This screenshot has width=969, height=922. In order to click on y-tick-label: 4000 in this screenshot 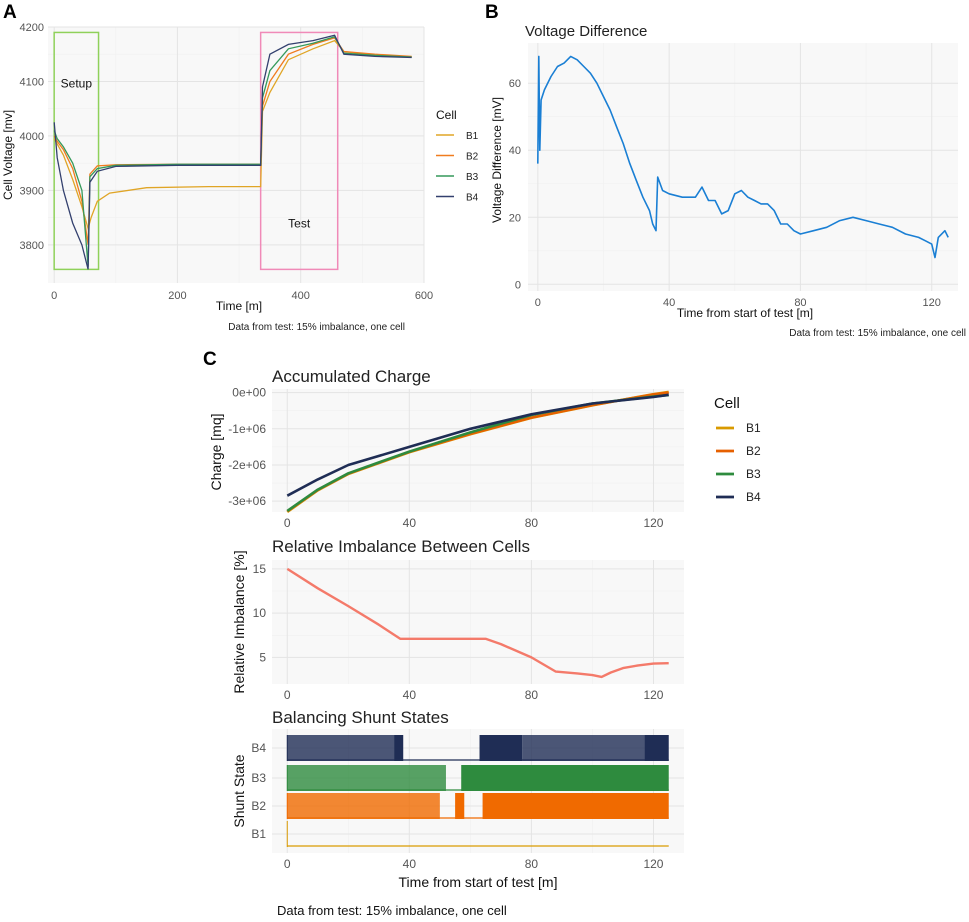, I will do `click(32, 137)`.